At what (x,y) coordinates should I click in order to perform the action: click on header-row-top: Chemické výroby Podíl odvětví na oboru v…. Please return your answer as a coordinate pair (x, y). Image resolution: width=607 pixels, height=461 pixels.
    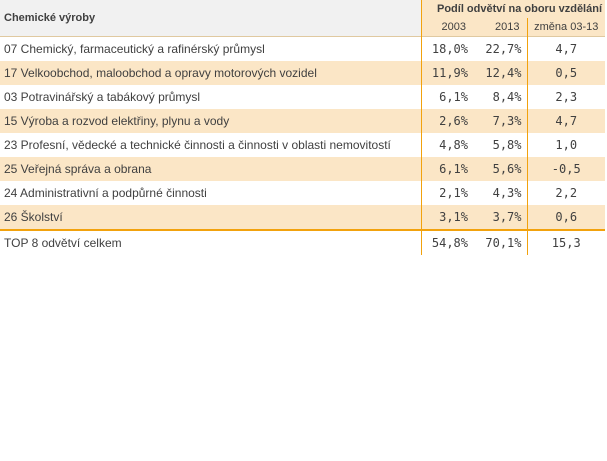
    Looking at the image, I should click on (303, 18).